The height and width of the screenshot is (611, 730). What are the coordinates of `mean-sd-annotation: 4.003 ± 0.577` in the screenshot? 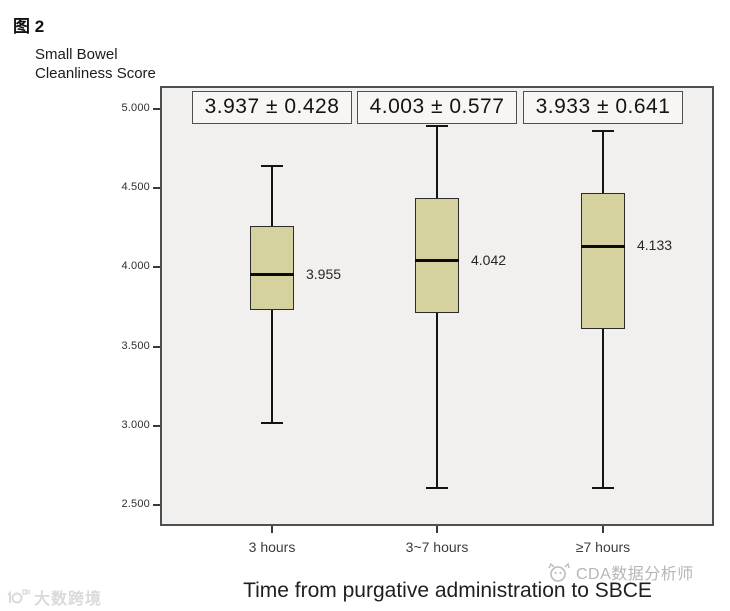 It's located at (437, 107).